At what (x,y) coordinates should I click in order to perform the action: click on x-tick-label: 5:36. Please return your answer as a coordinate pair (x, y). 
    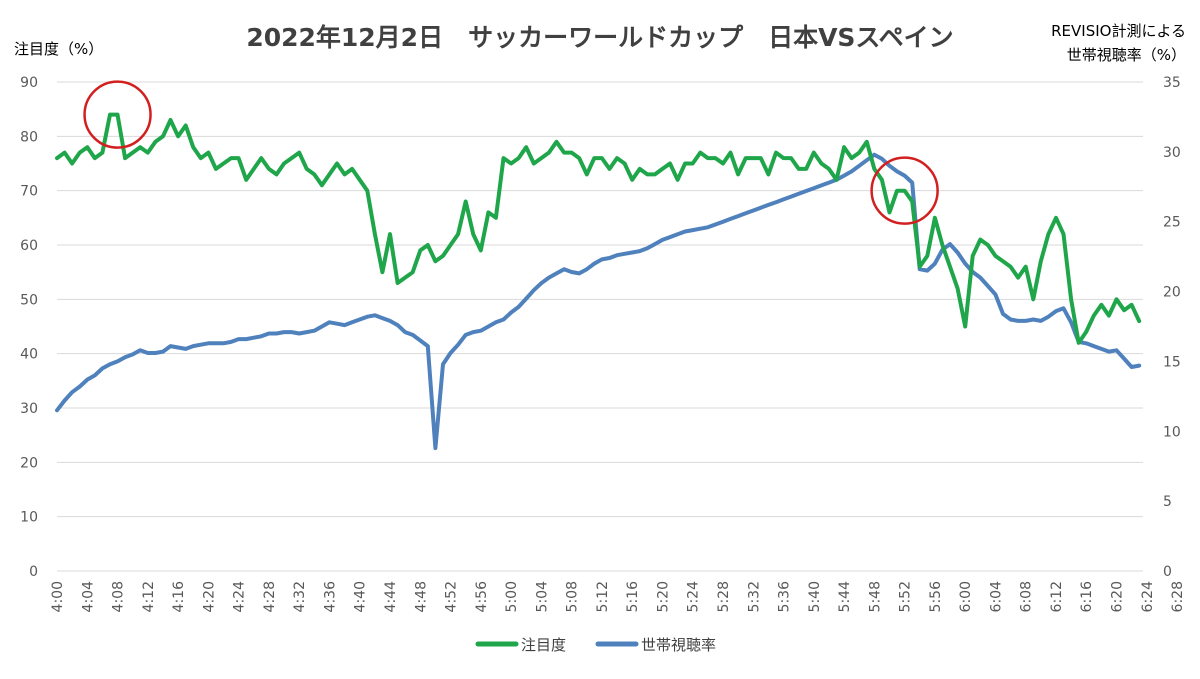
    Looking at the image, I should click on (785, 597).